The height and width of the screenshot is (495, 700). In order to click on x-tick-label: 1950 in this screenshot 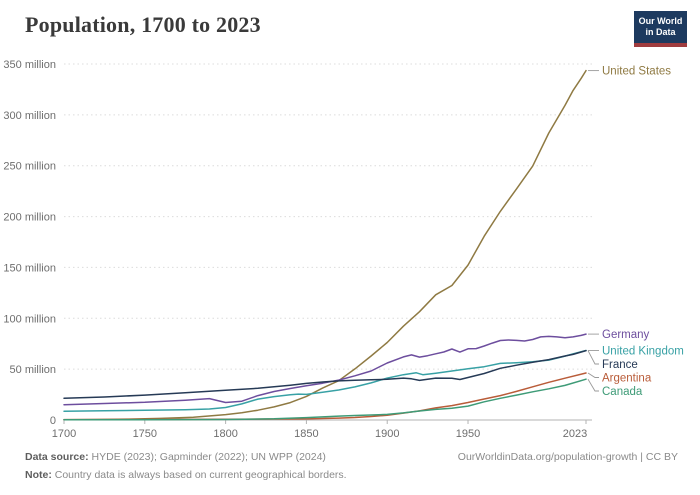, I will do `click(468, 434)`.